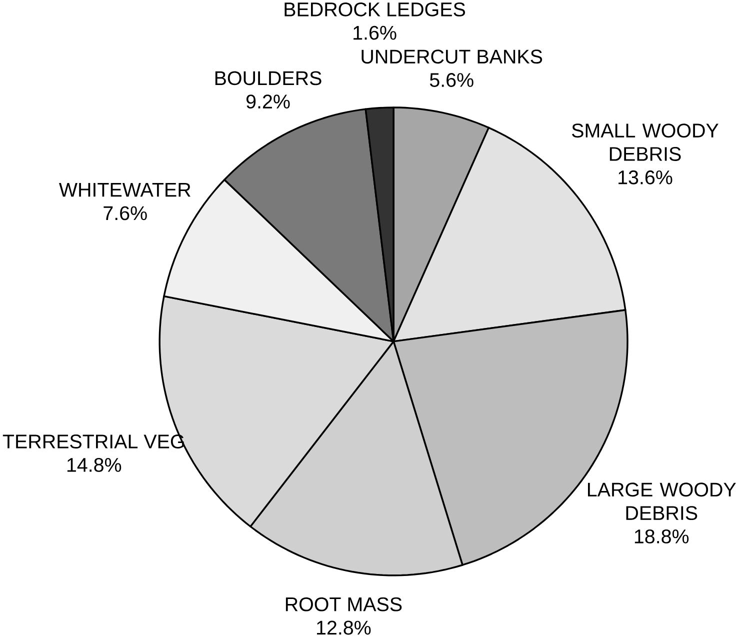 This screenshot has width=750, height=637. Describe the element at coordinates (344, 627) in the screenshot. I see `data-label: 12.8%` at that location.